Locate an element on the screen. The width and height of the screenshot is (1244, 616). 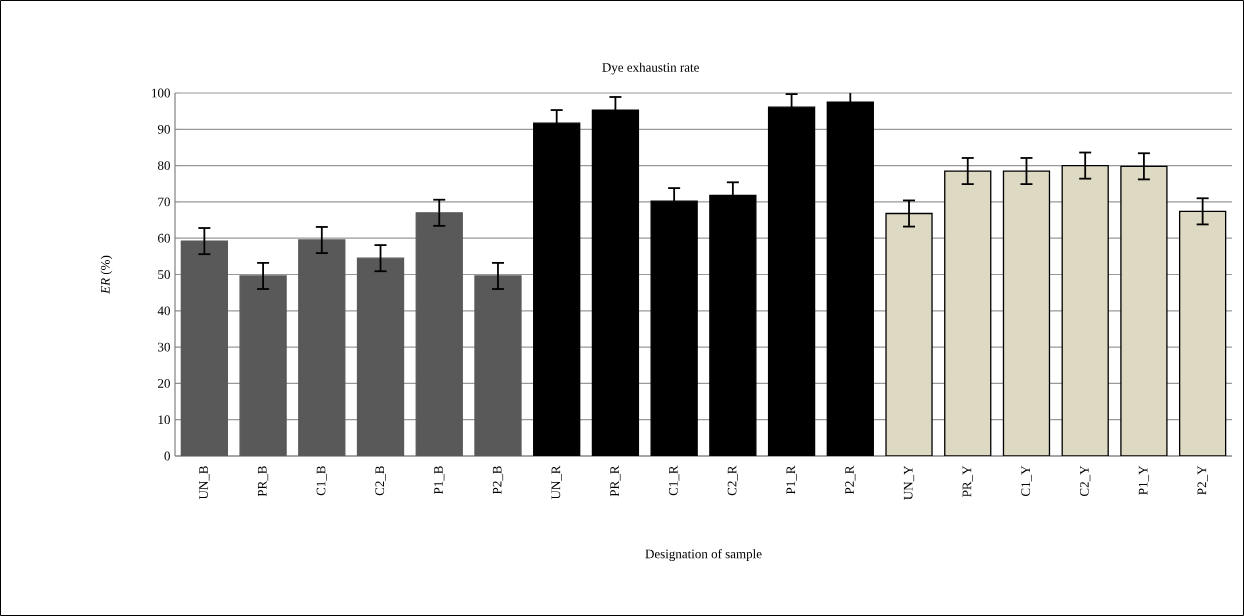
y-tick-label: 80 is located at coordinates (163, 165).